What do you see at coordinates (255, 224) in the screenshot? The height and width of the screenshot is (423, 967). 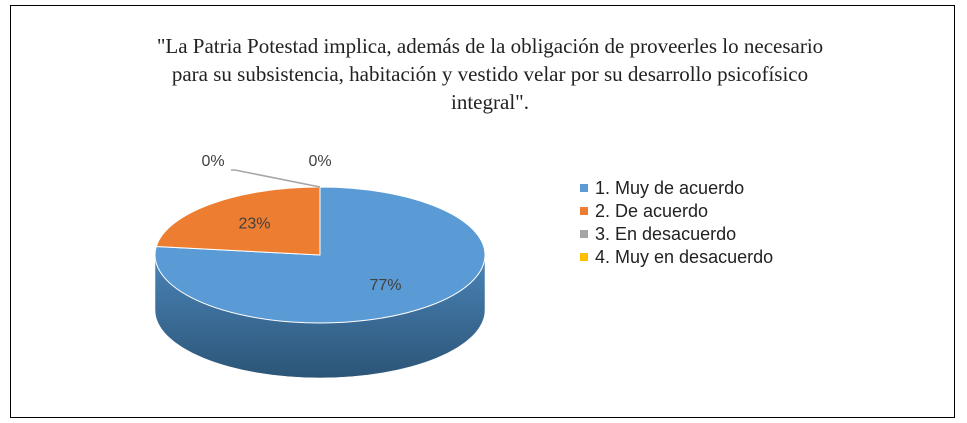 I see `data-label: 23%` at bounding box center [255, 224].